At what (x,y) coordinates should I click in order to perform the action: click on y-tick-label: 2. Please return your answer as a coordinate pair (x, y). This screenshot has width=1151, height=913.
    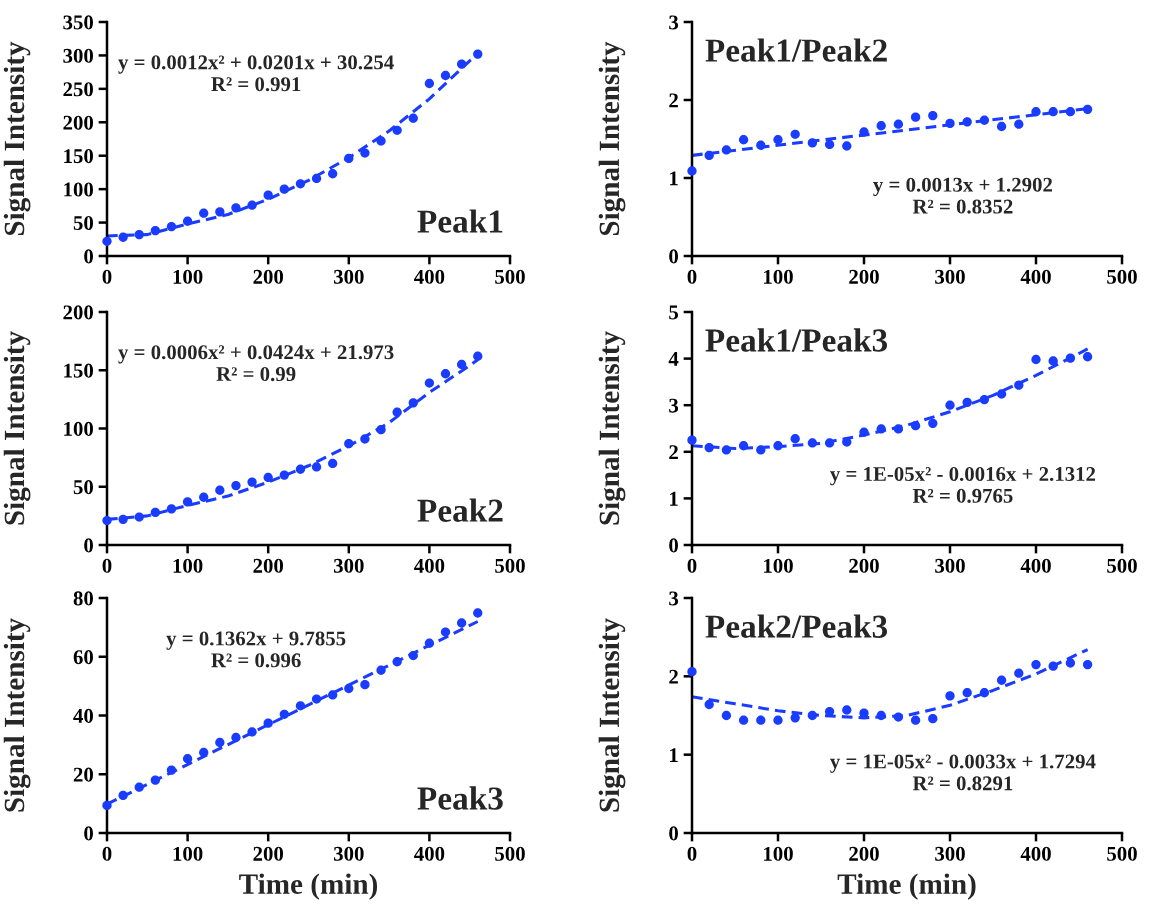
    Looking at the image, I should click on (673, 452).